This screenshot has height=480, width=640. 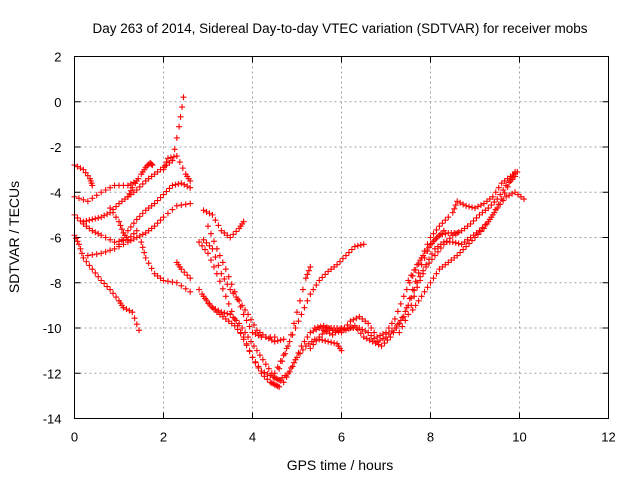 What do you see at coordinates (52, 373) in the screenshot?
I see `y-tick-label: -12` at bounding box center [52, 373].